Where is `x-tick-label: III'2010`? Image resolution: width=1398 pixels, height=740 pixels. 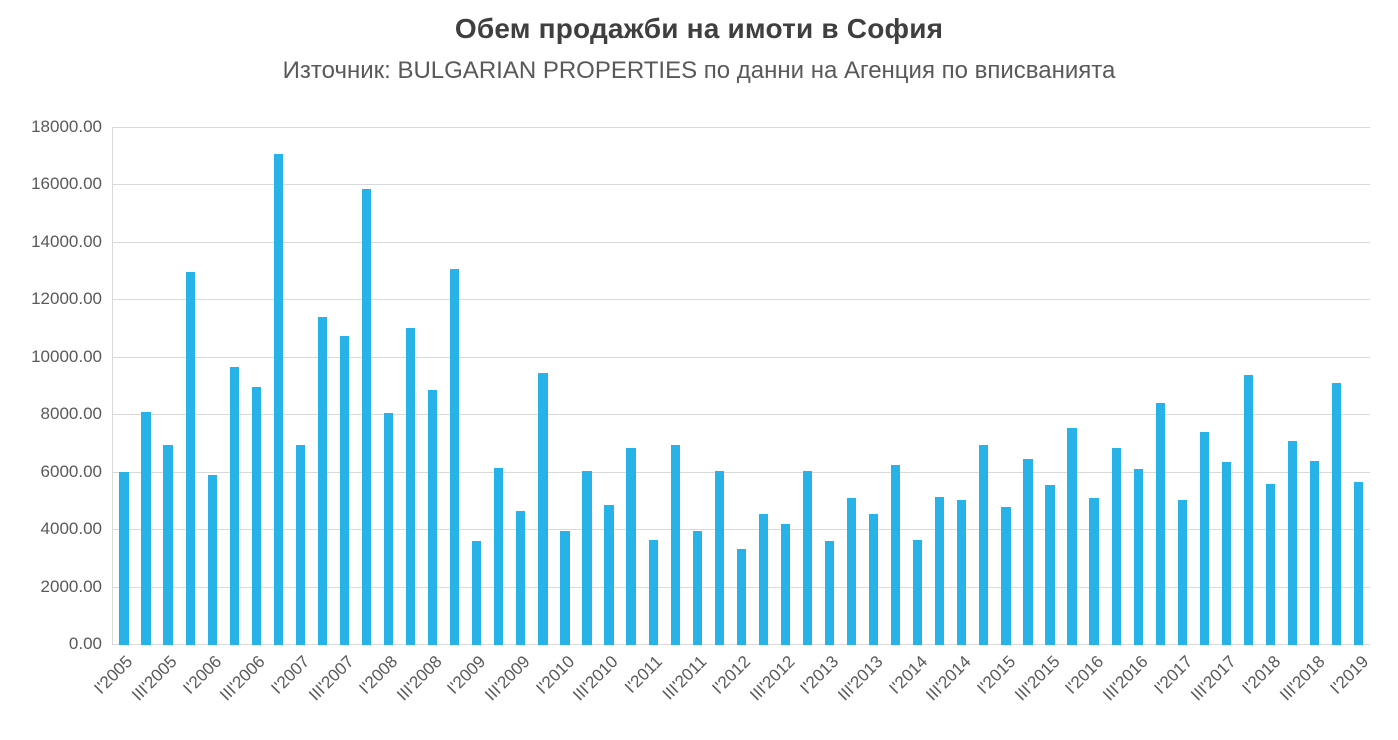
x-tick-label: III'2010 is located at coordinates (596, 678).